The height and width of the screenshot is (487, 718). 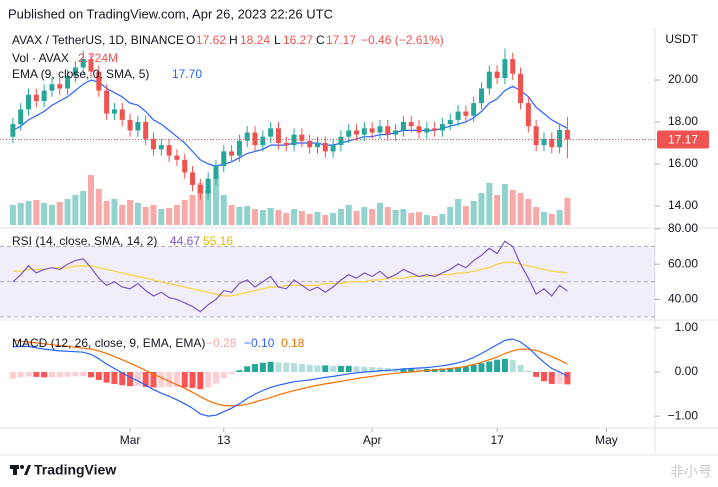 I want to click on volume-label: Vol · AVAX, so click(x=40, y=58).